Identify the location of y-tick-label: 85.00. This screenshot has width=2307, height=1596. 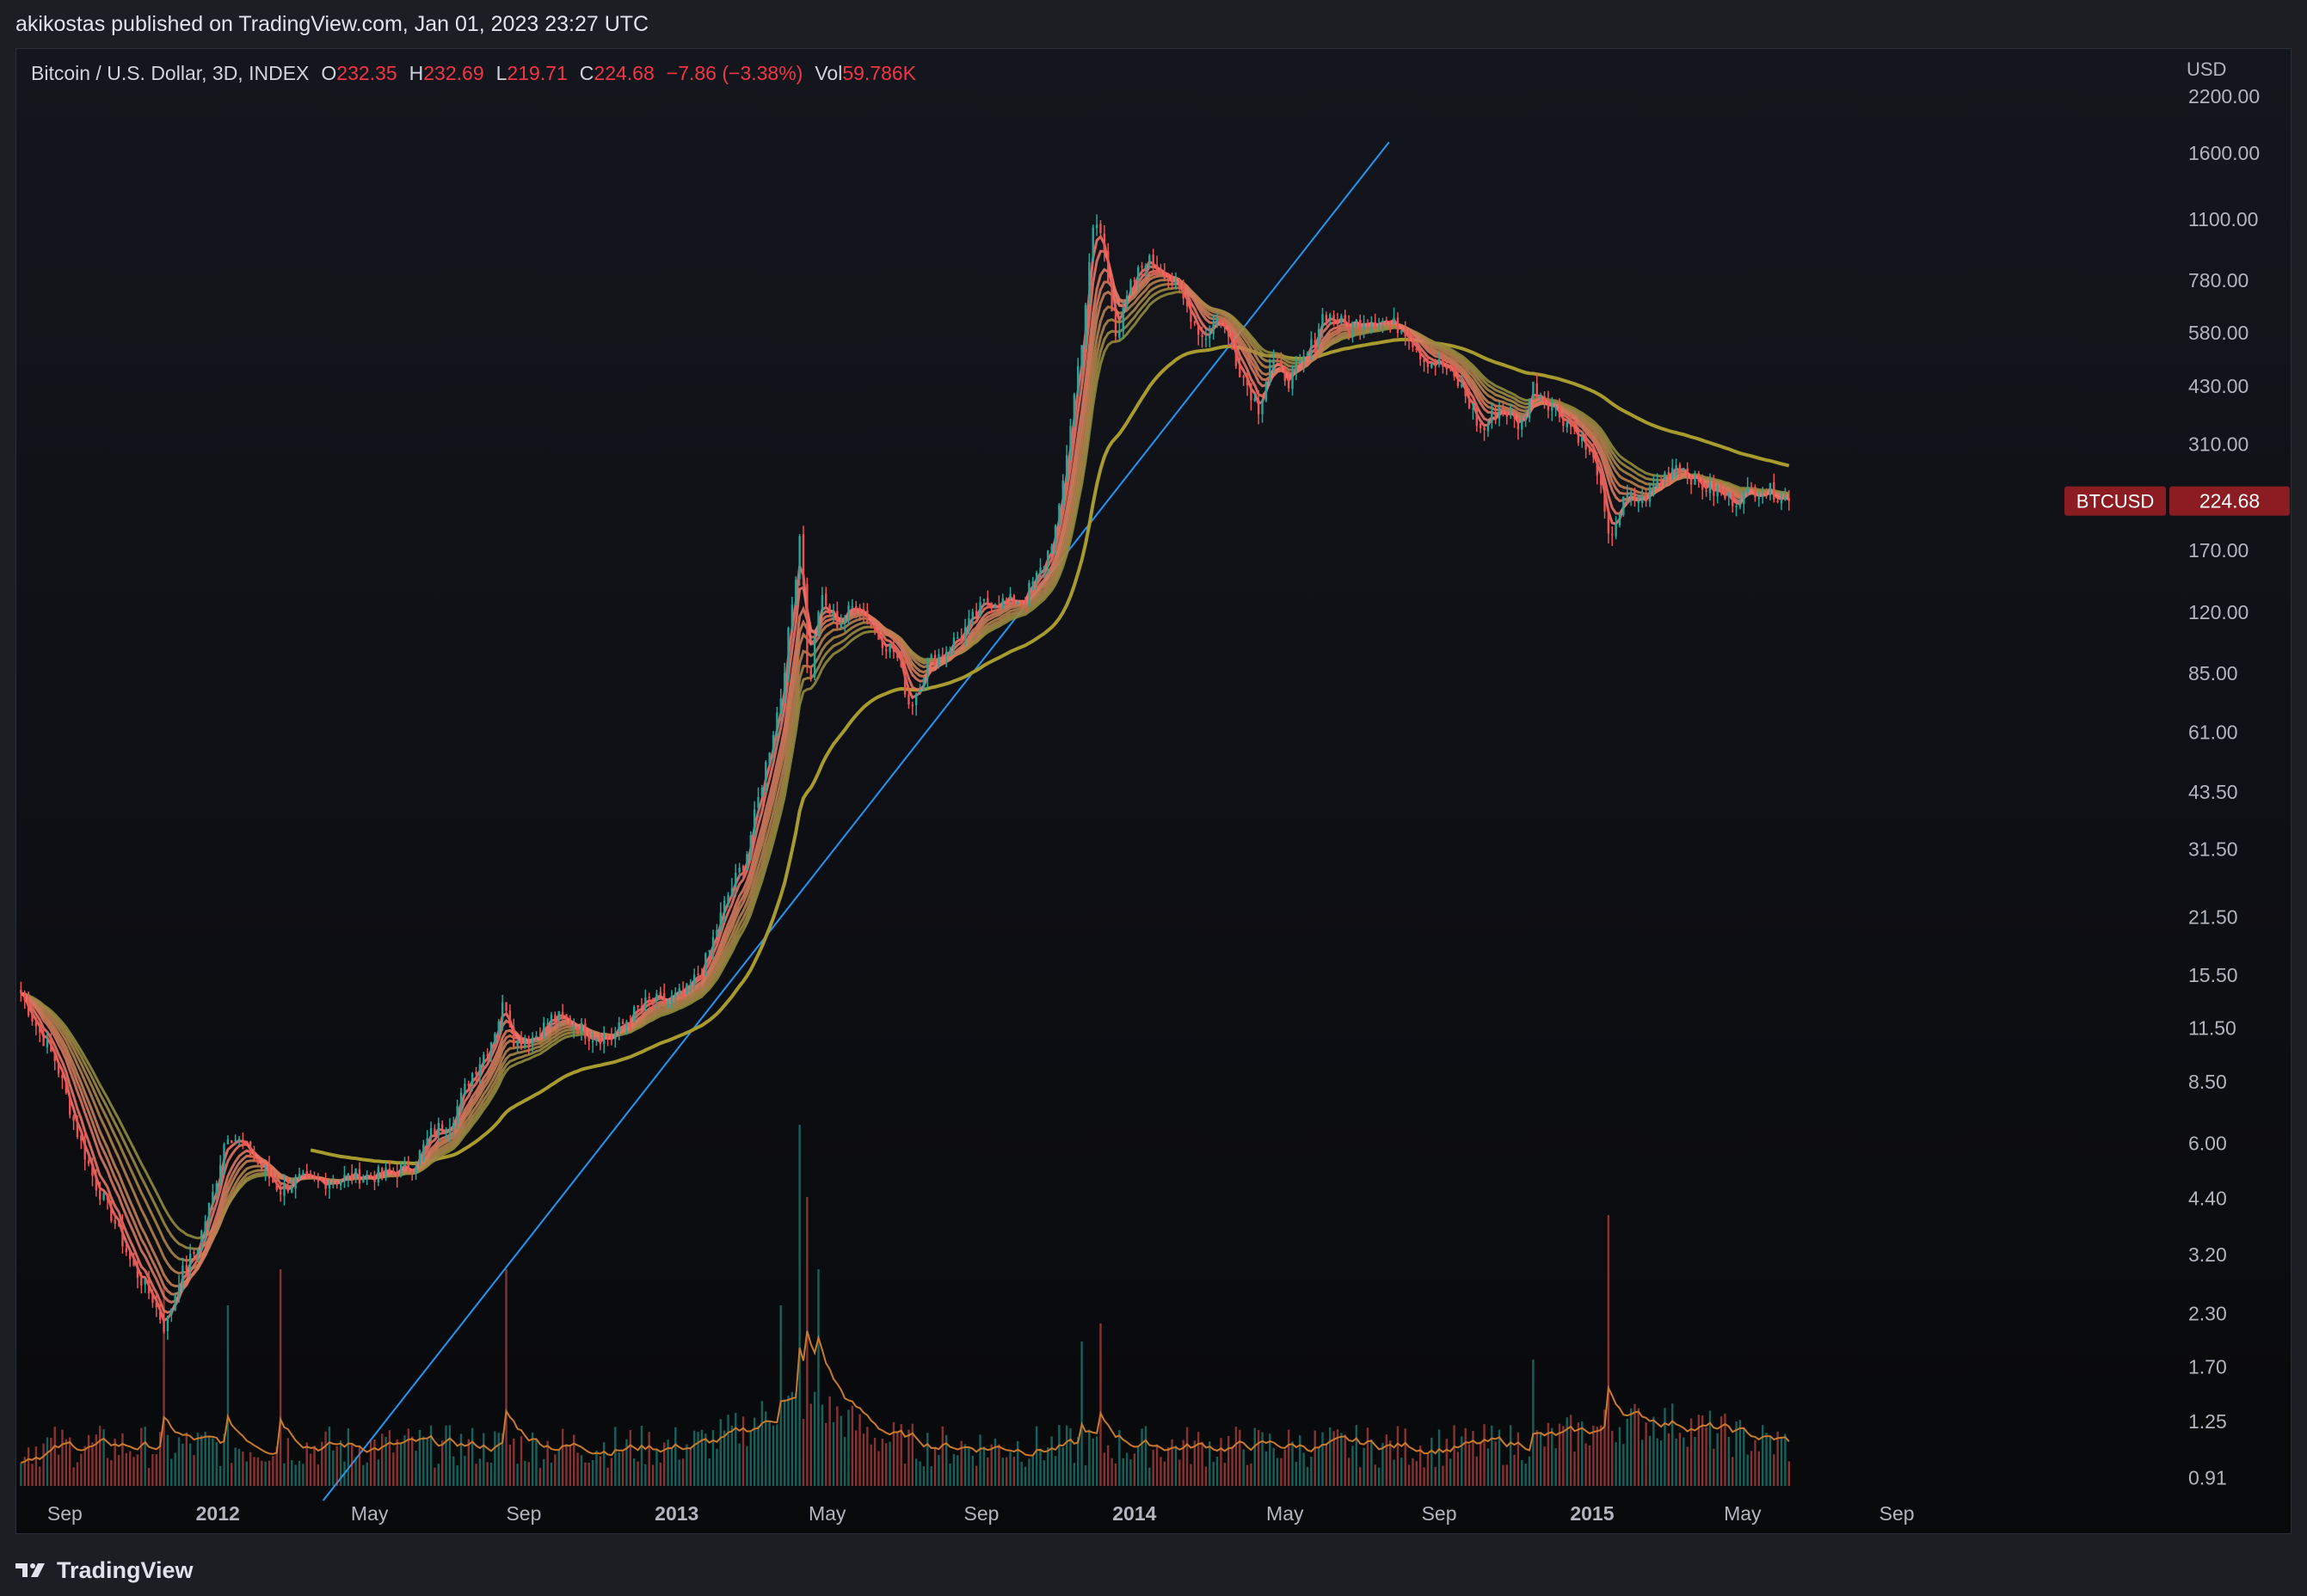
(2213, 673).